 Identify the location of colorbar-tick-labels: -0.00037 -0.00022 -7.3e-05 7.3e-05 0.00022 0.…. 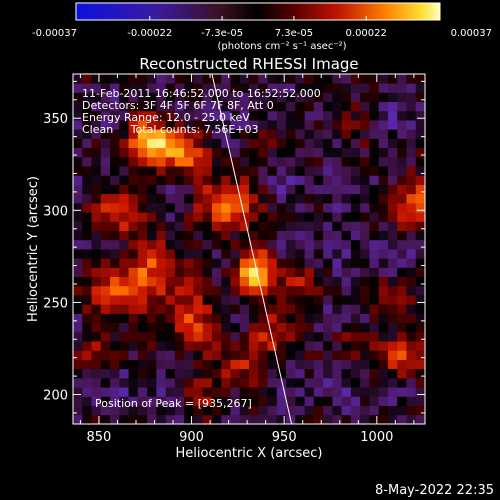
(262, 33).